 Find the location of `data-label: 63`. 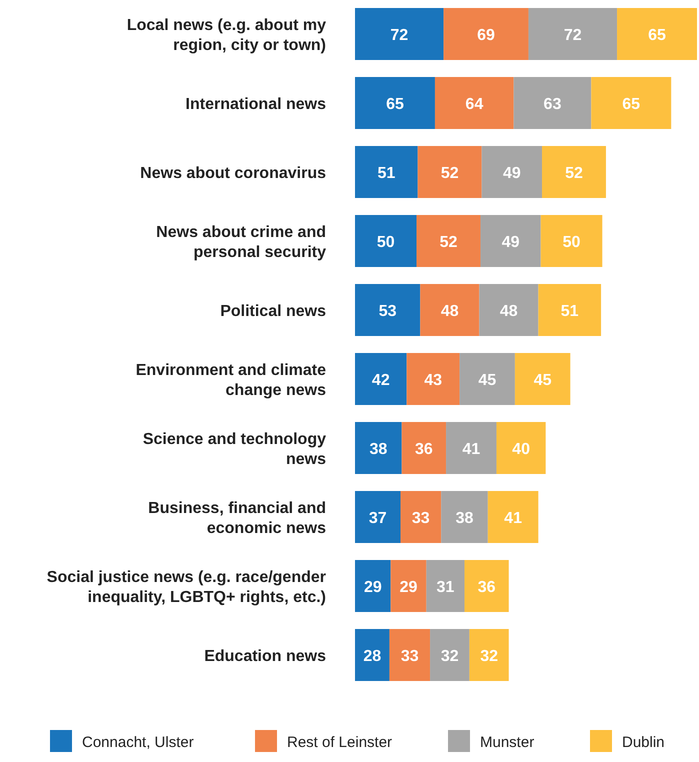

data-label: 63 is located at coordinates (553, 104).